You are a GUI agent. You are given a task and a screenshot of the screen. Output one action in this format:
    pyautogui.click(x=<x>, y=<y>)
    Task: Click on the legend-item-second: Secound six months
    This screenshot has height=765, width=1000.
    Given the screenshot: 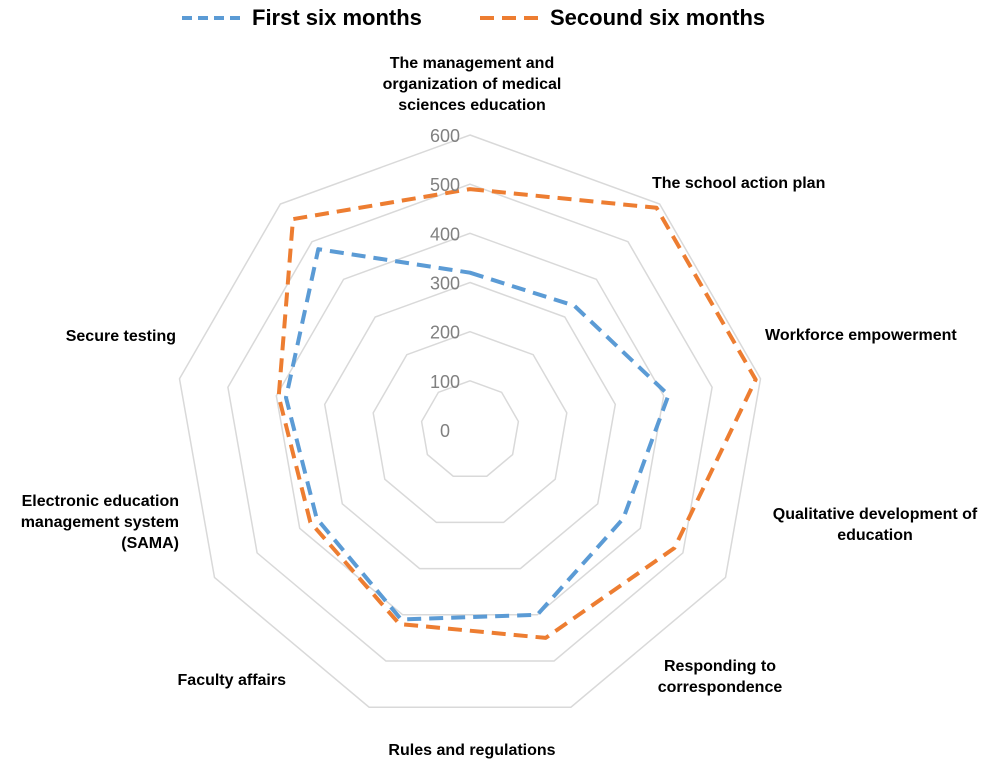 What is the action you would take?
    pyautogui.click(x=622, y=17)
    